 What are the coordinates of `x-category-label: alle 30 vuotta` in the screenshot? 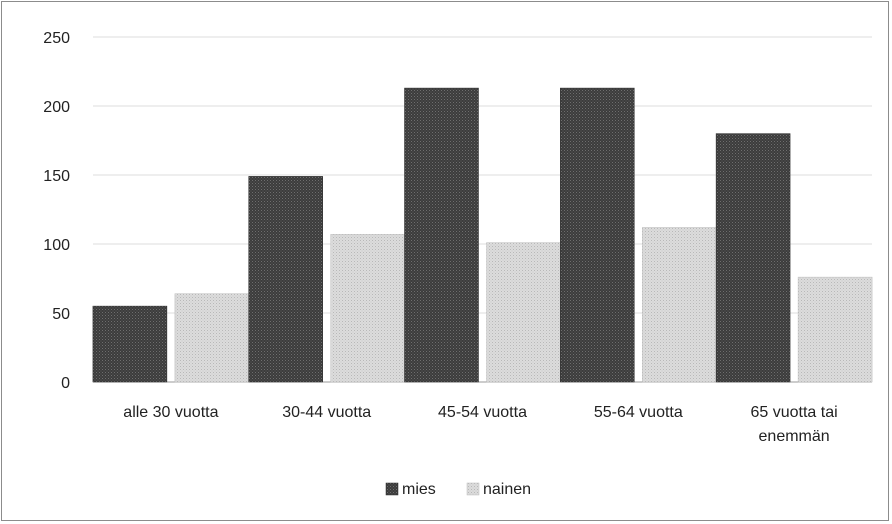 It's located at (170, 412).